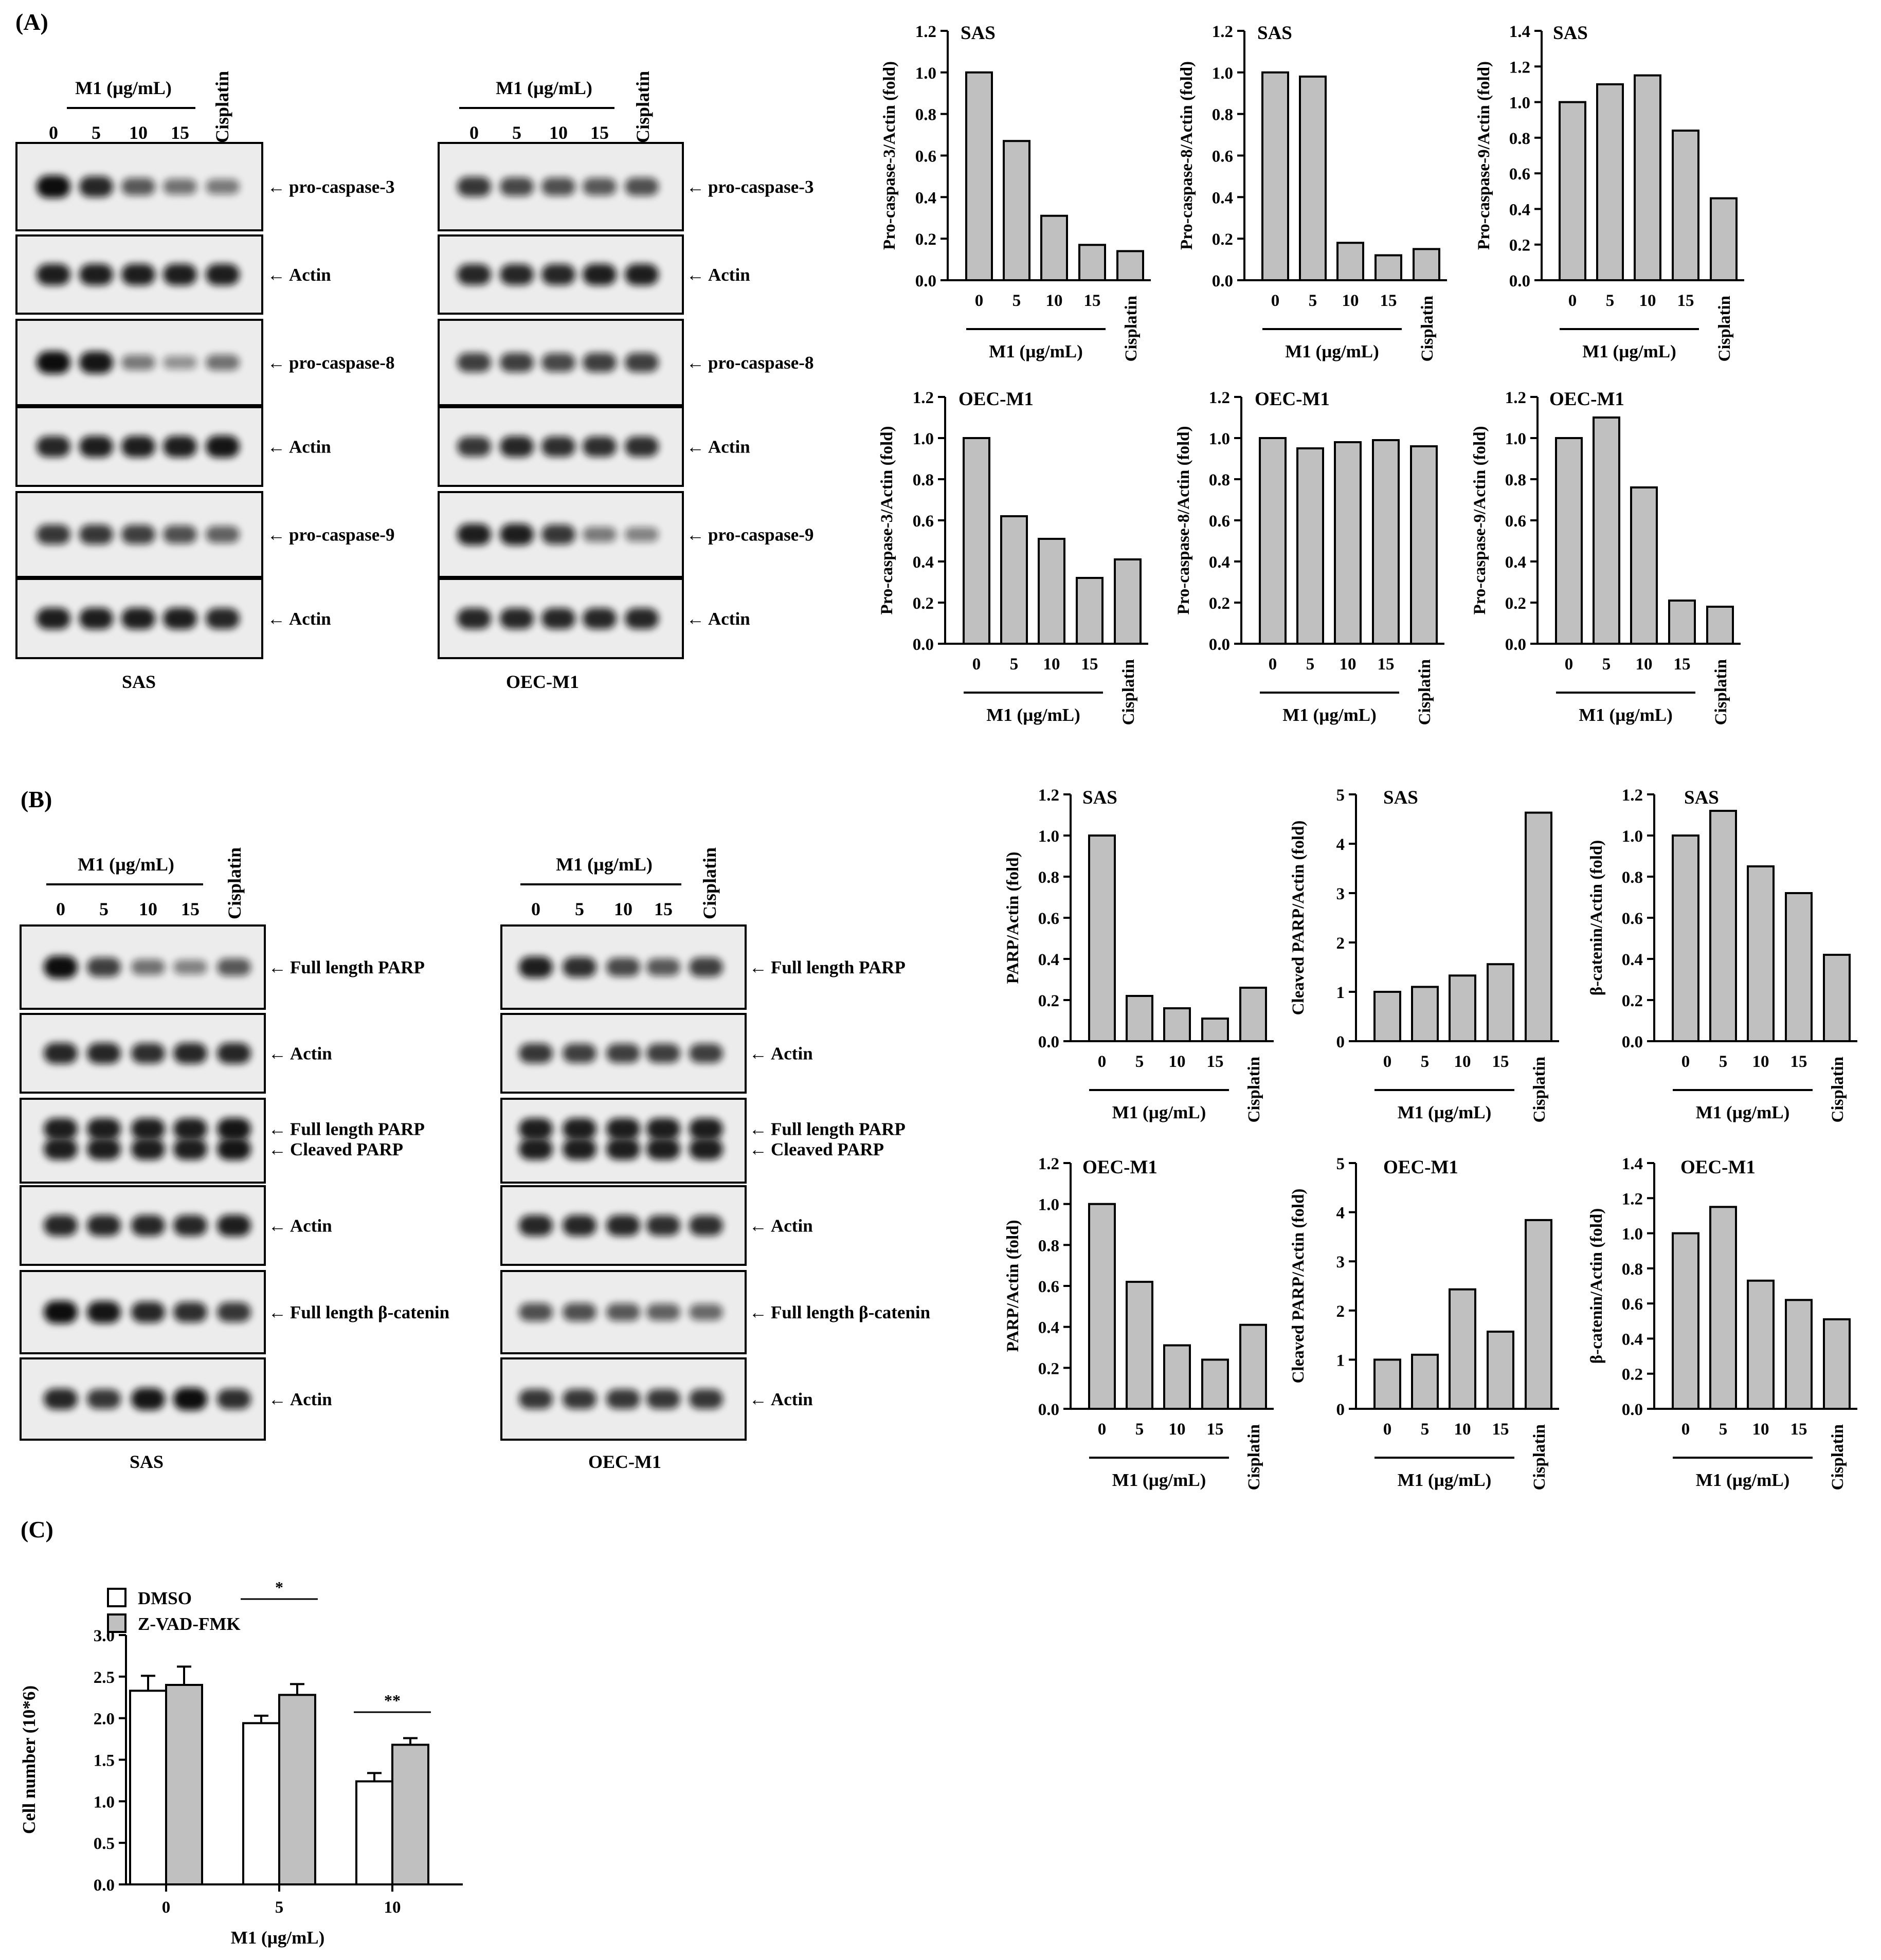  What do you see at coordinates (1089, 664) in the screenshot?
I see `x-tick-label: 15` at bounding box center [1089, 664].